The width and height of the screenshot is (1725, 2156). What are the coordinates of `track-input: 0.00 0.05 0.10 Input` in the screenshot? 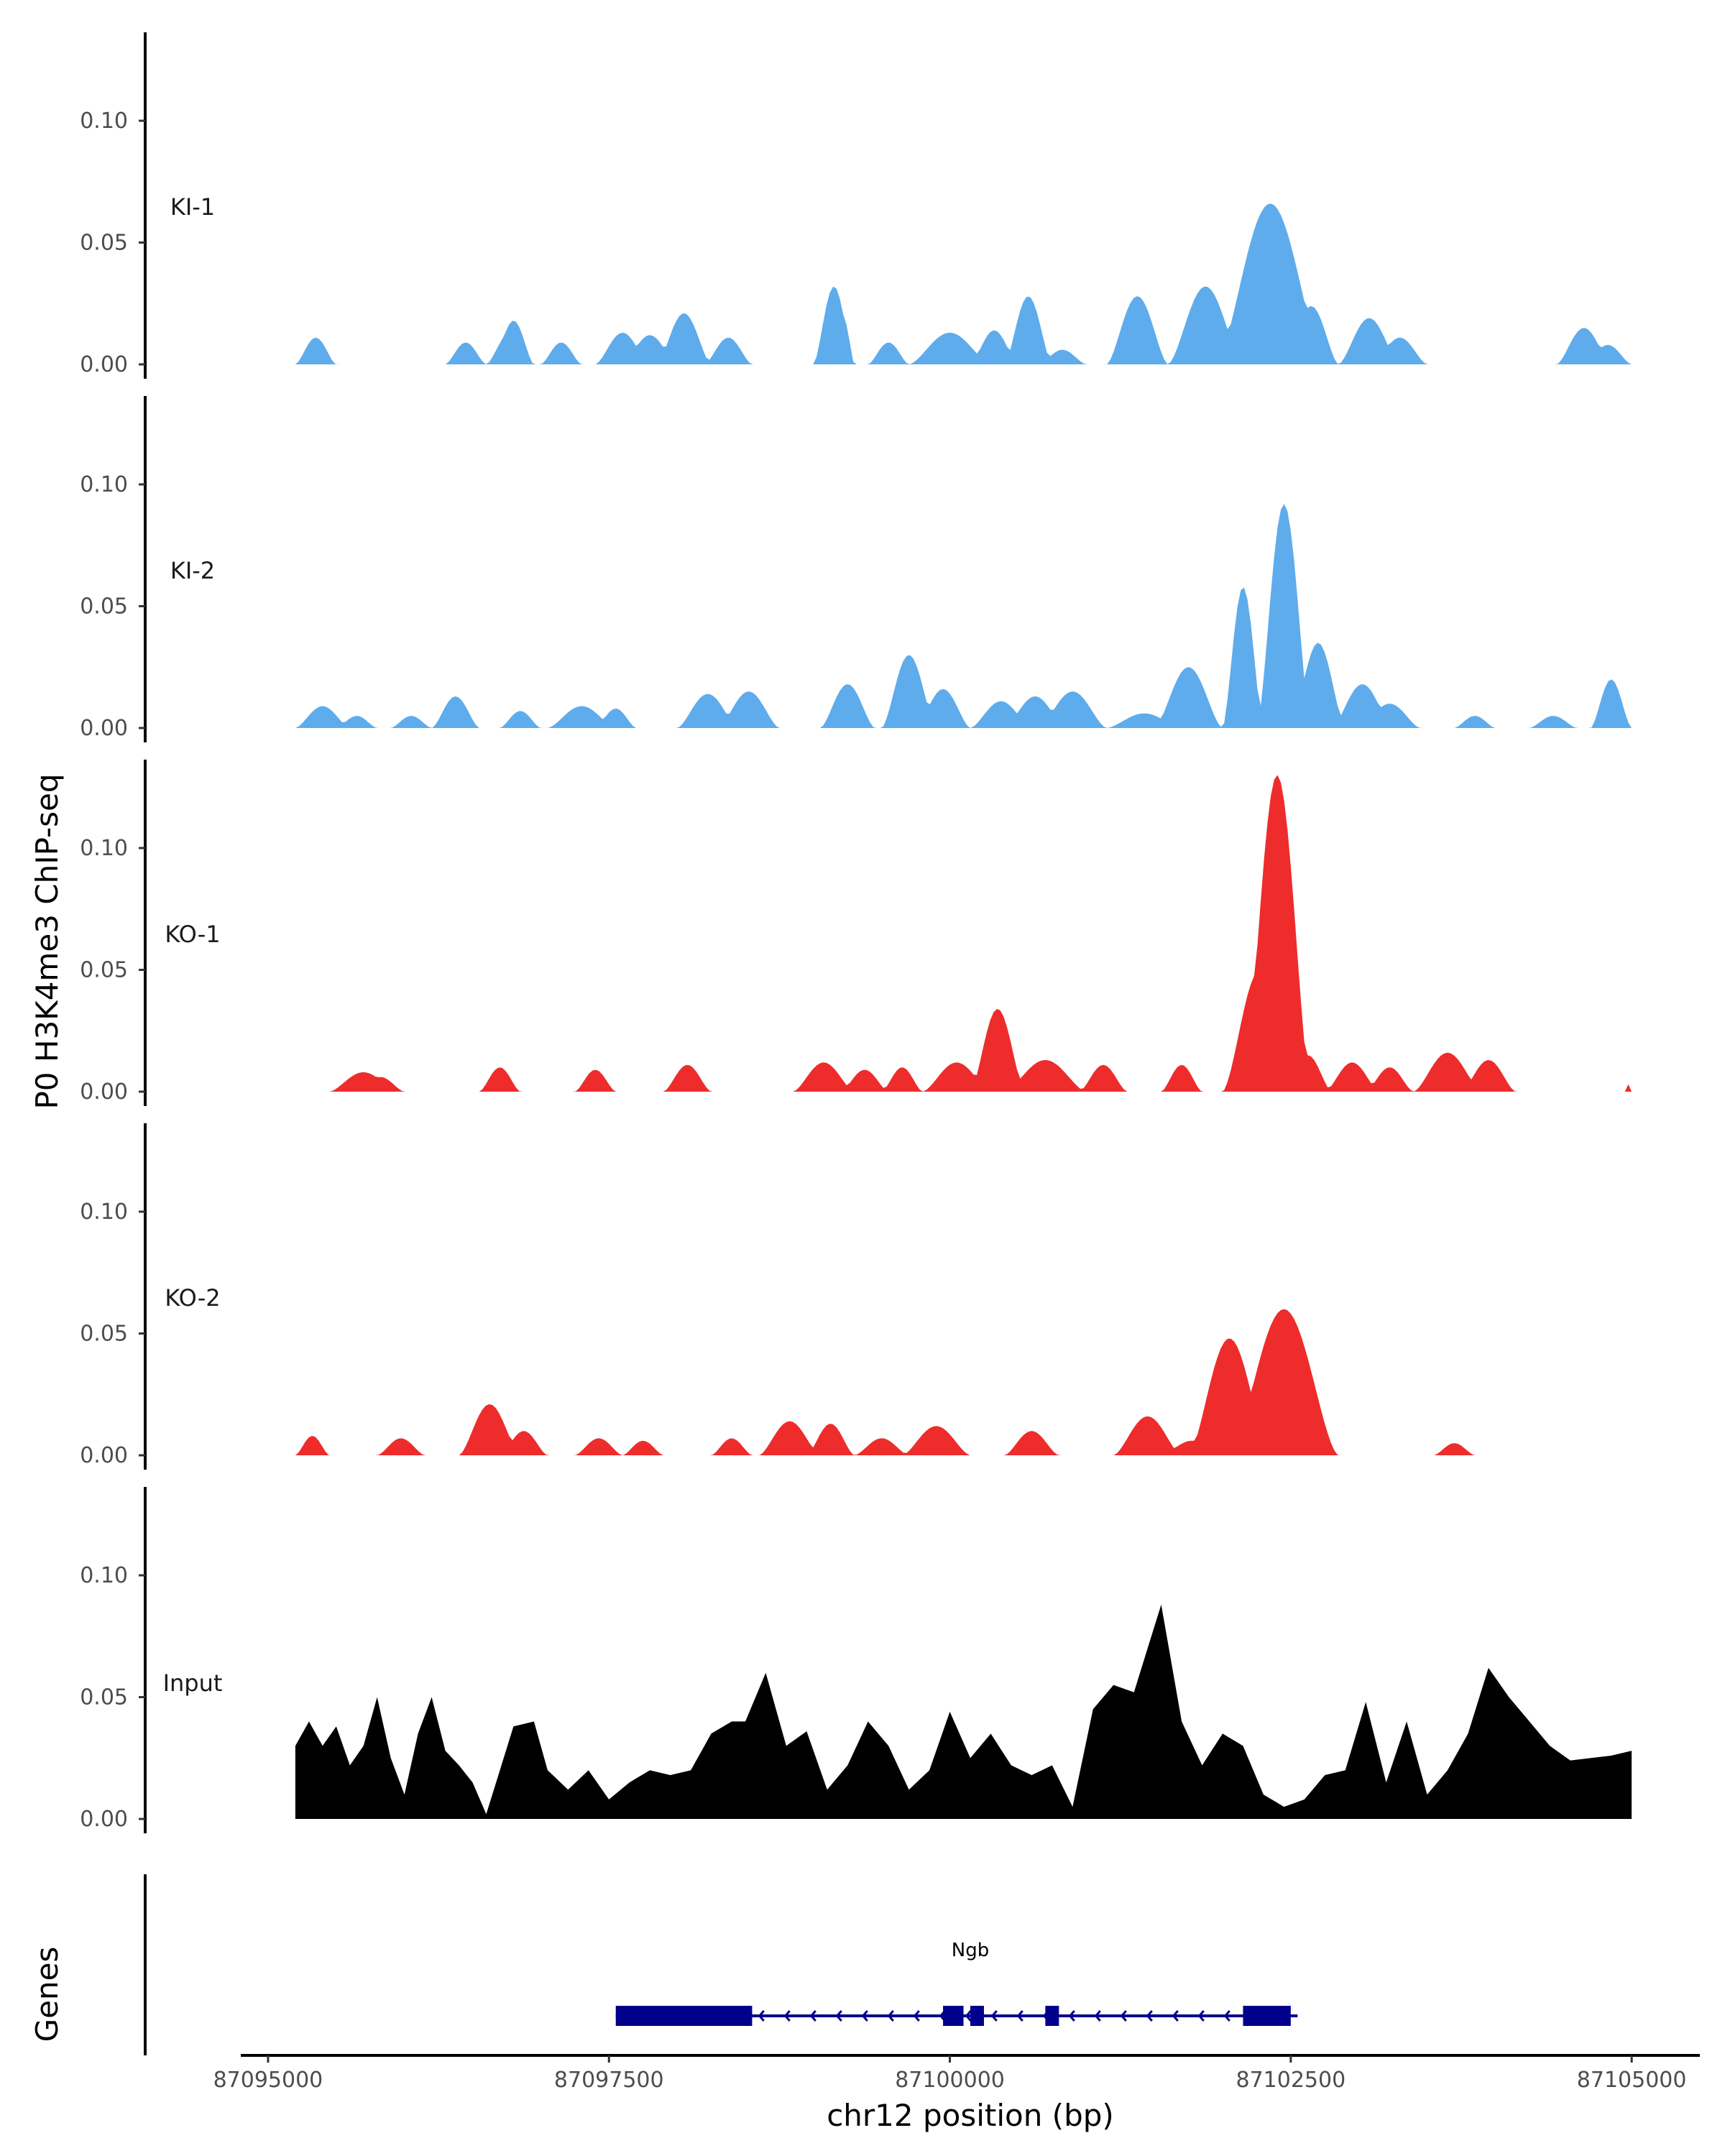 It's located at (856, 1660).